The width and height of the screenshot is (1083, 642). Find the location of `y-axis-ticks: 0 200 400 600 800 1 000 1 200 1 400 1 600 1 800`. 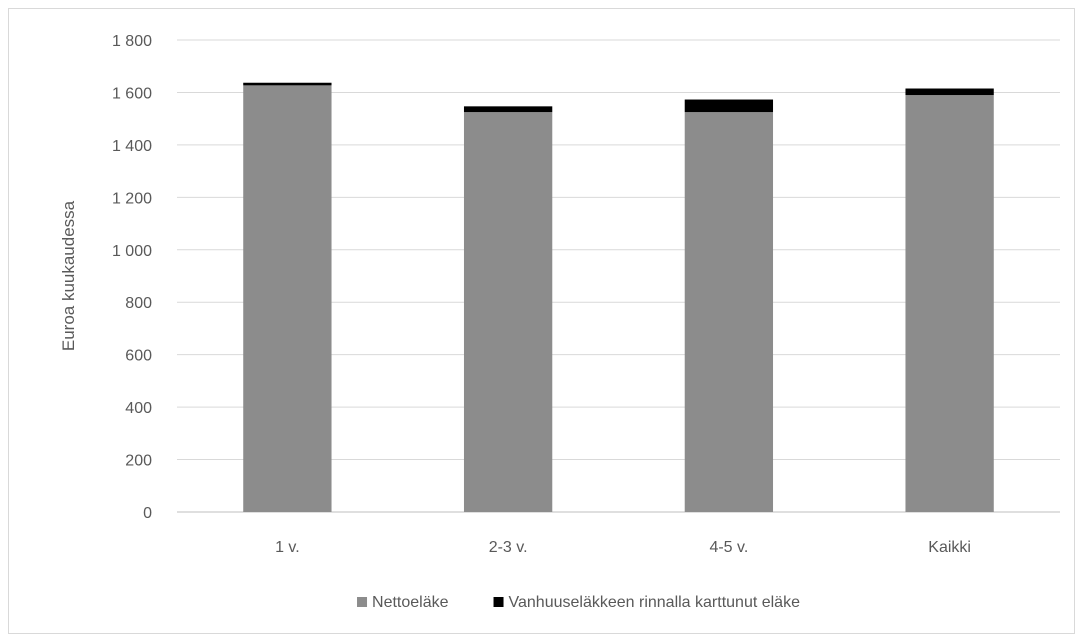

y-axis-ticks: 0 200 400 600 800 1 000 1 200 1 400 1 600 1 800 is located at coordinates (132, 277).